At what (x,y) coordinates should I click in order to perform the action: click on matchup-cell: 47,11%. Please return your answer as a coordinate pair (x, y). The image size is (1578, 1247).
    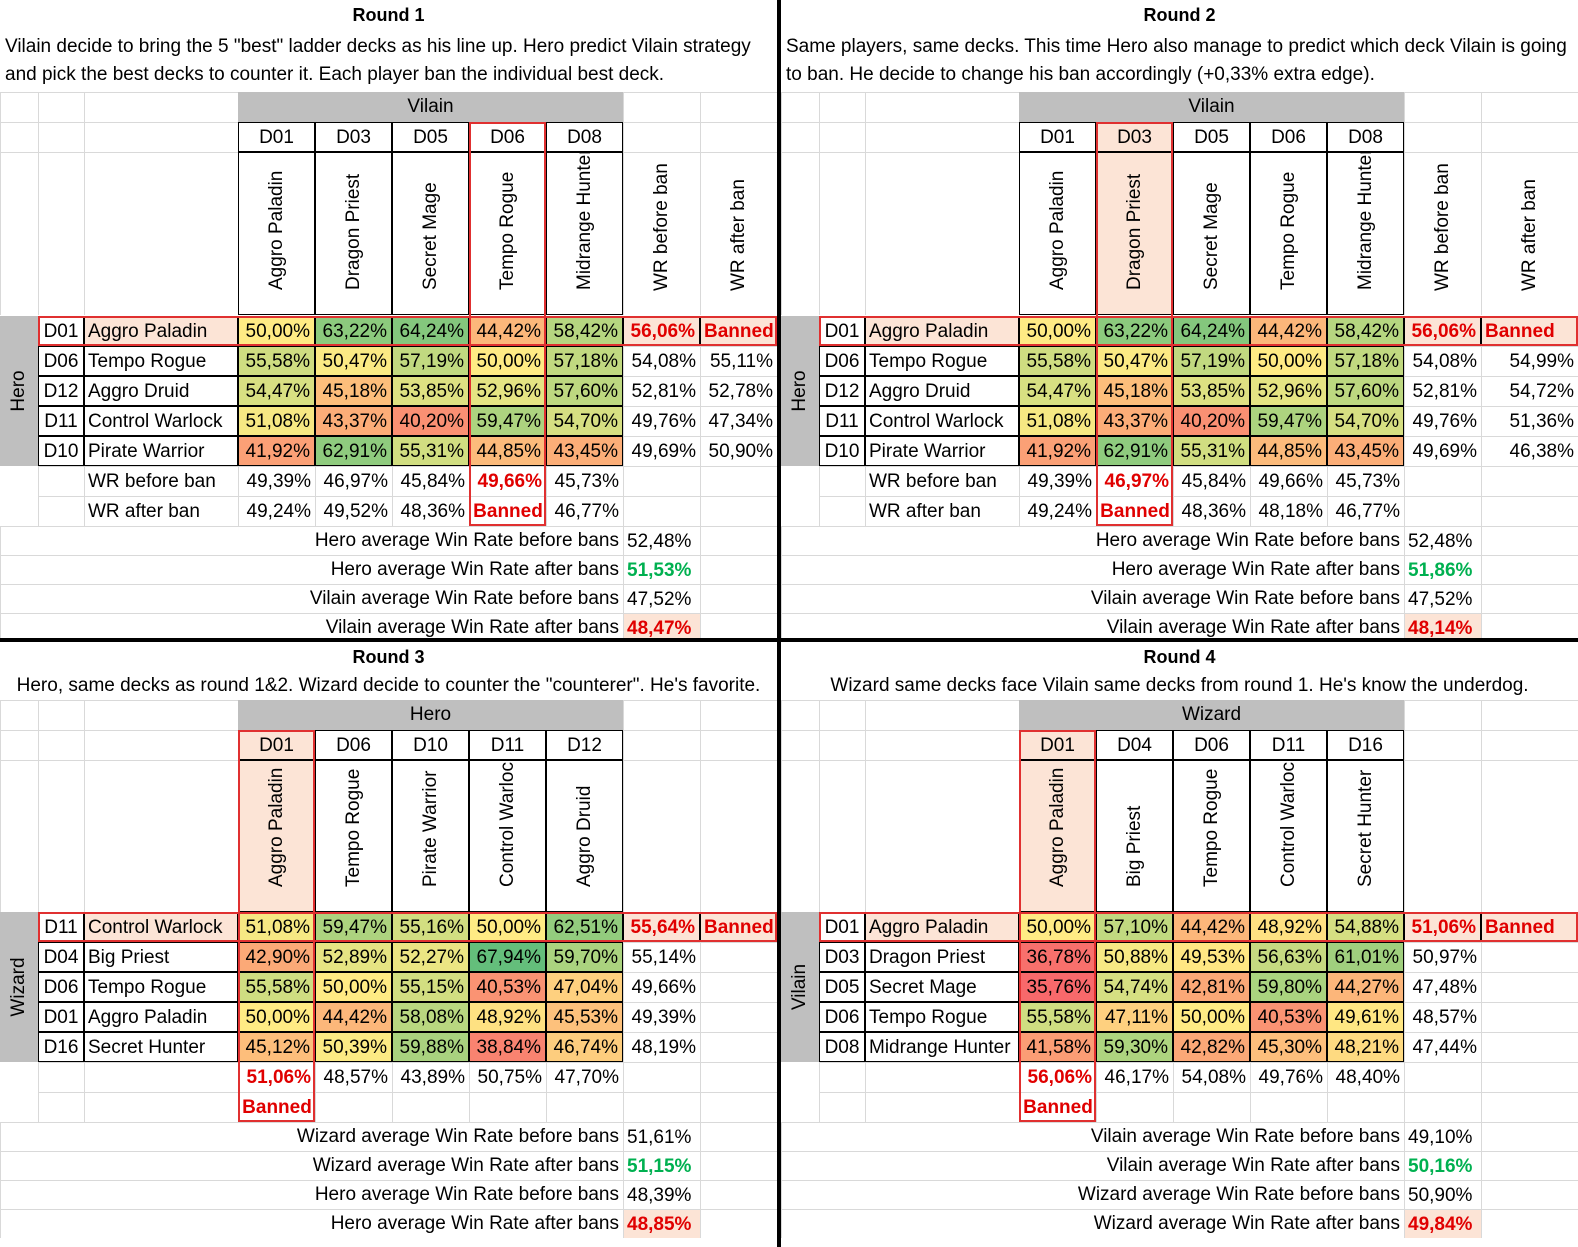
    Looking at the image, I should click on (1134, 1017).